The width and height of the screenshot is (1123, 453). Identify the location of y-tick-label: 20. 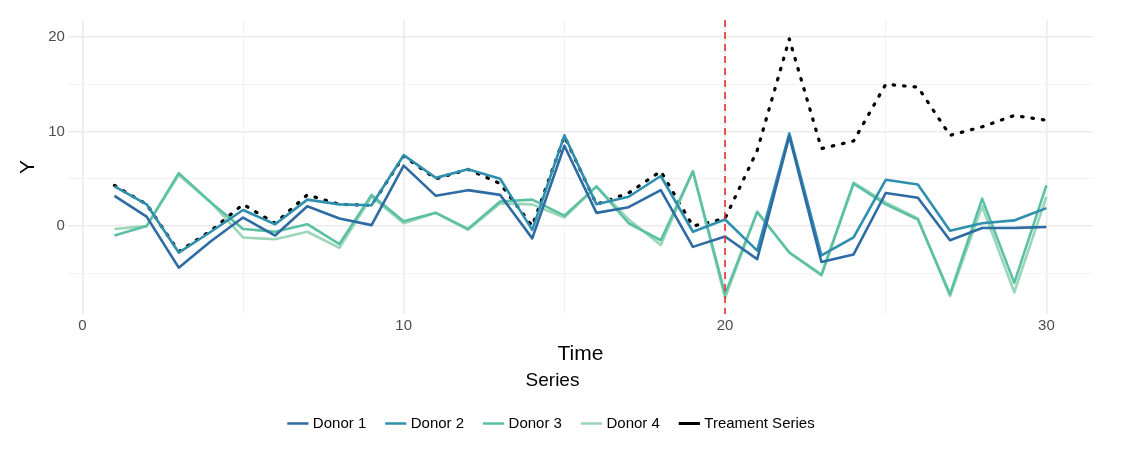
(56, 36).